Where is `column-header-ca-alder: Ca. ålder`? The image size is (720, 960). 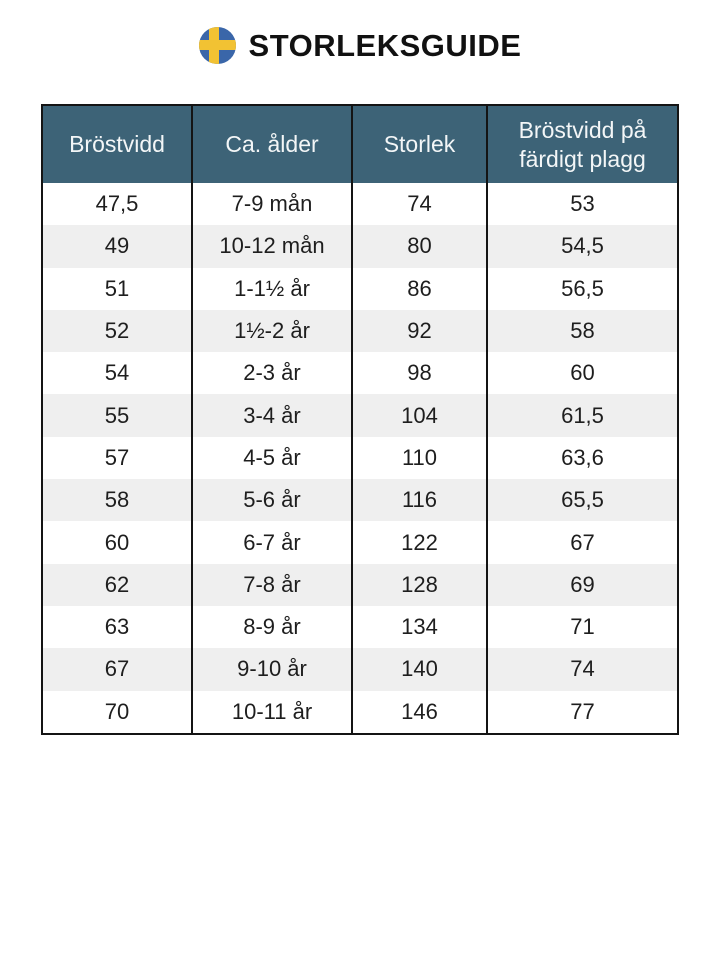
column-header-ca-alder: Ca. ålder is located at coordinates (272, 144).